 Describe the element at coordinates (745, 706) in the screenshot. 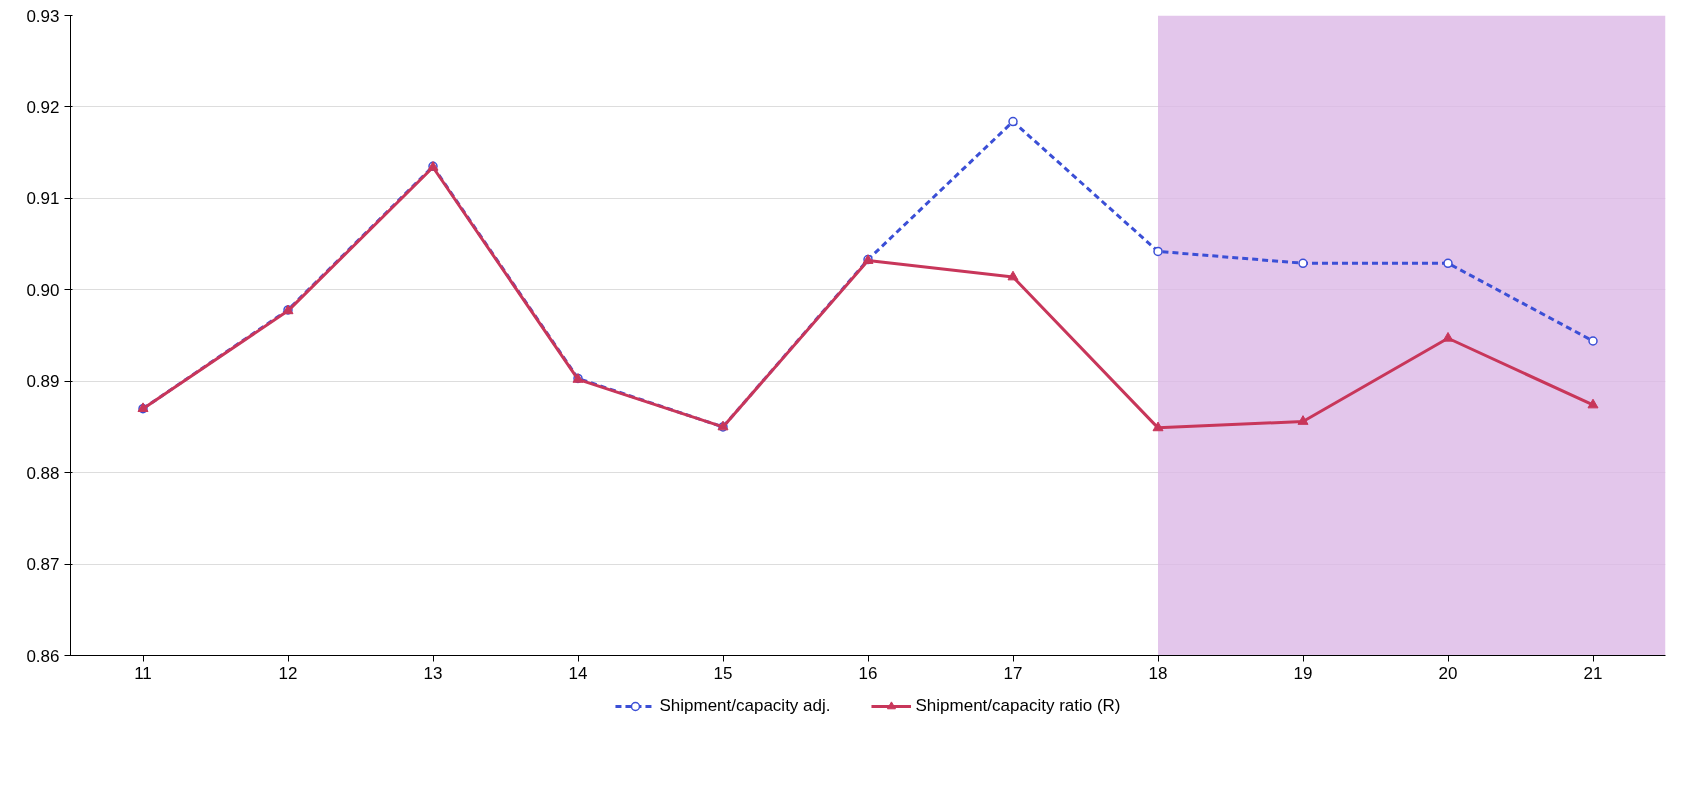

I see `legend-label: Shipment/capacity adj.` at that location.